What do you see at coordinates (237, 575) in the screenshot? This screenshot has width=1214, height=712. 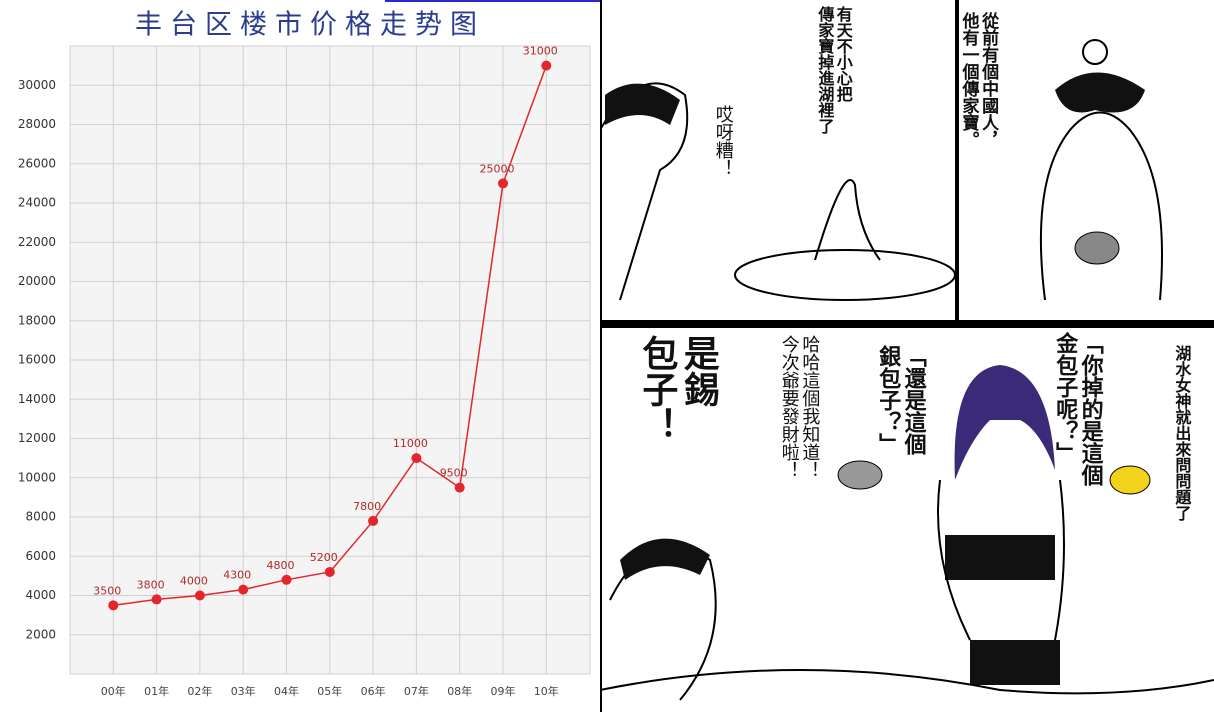 I see `data-label: 4300` at bounding box center [237, 575].